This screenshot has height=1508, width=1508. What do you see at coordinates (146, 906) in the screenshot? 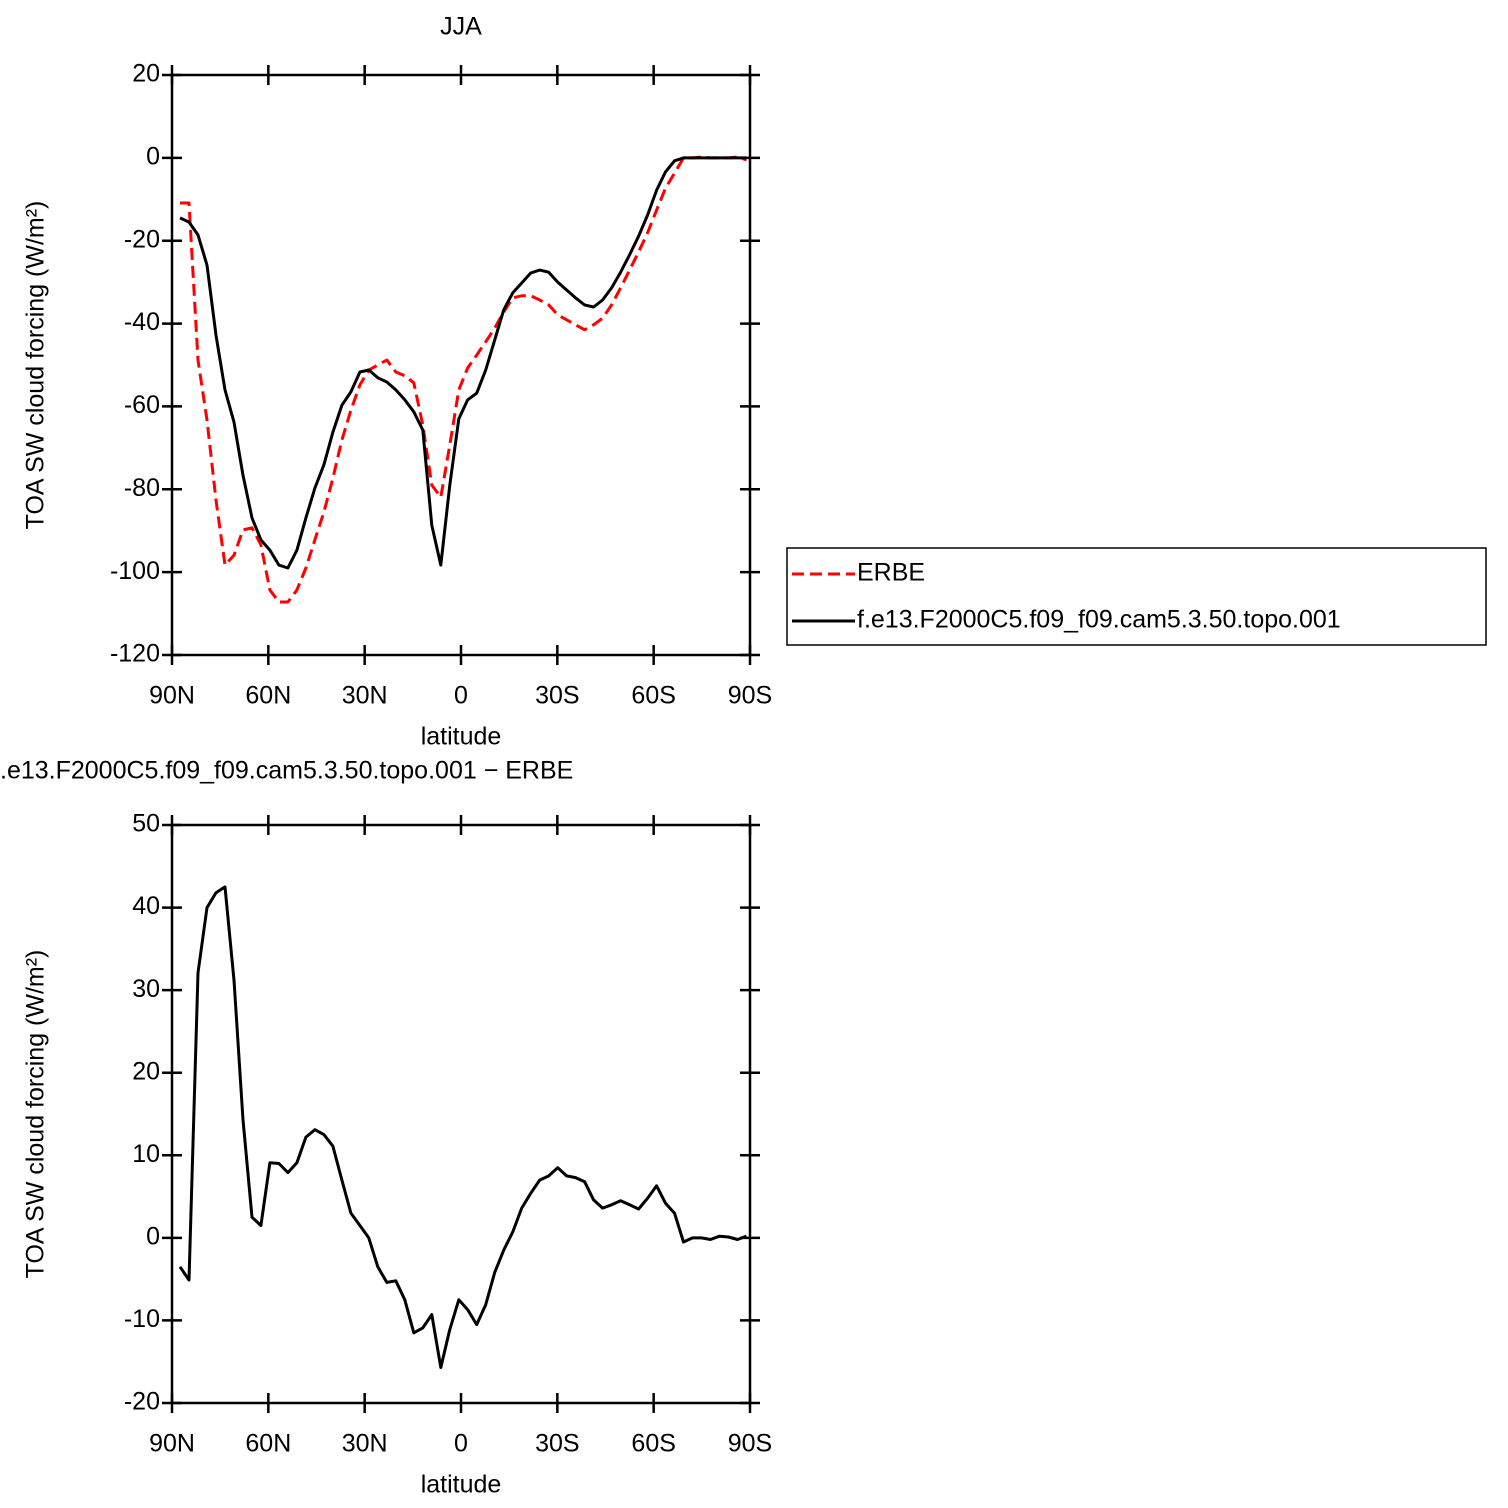
I see `y-tick-label: 40` at bounding box center [146, 906].